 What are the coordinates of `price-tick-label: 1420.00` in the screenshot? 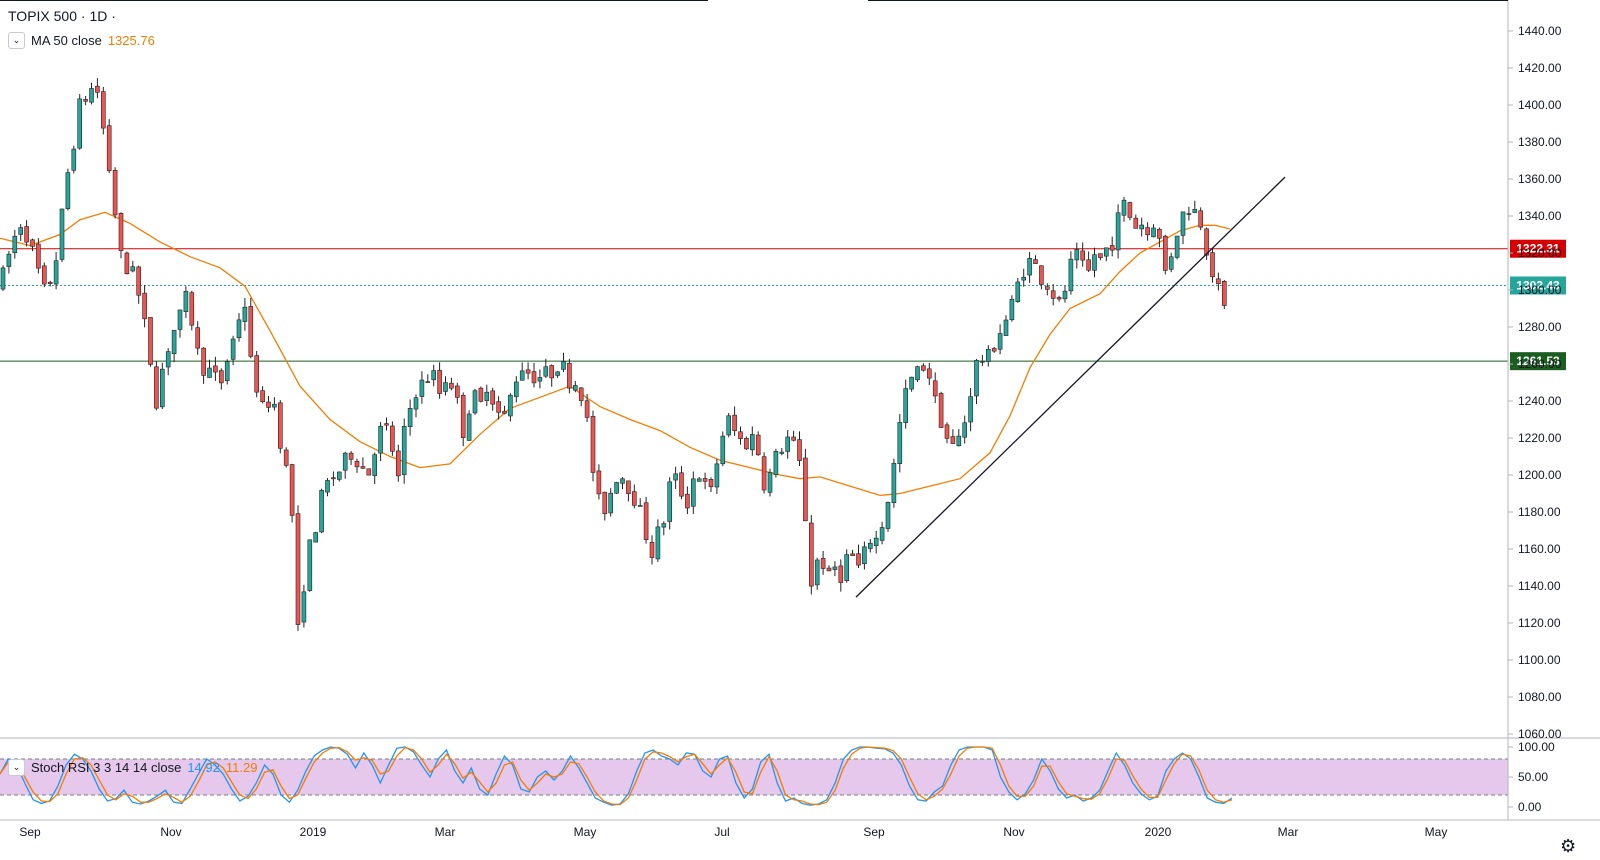 It's located at (1540, 68).